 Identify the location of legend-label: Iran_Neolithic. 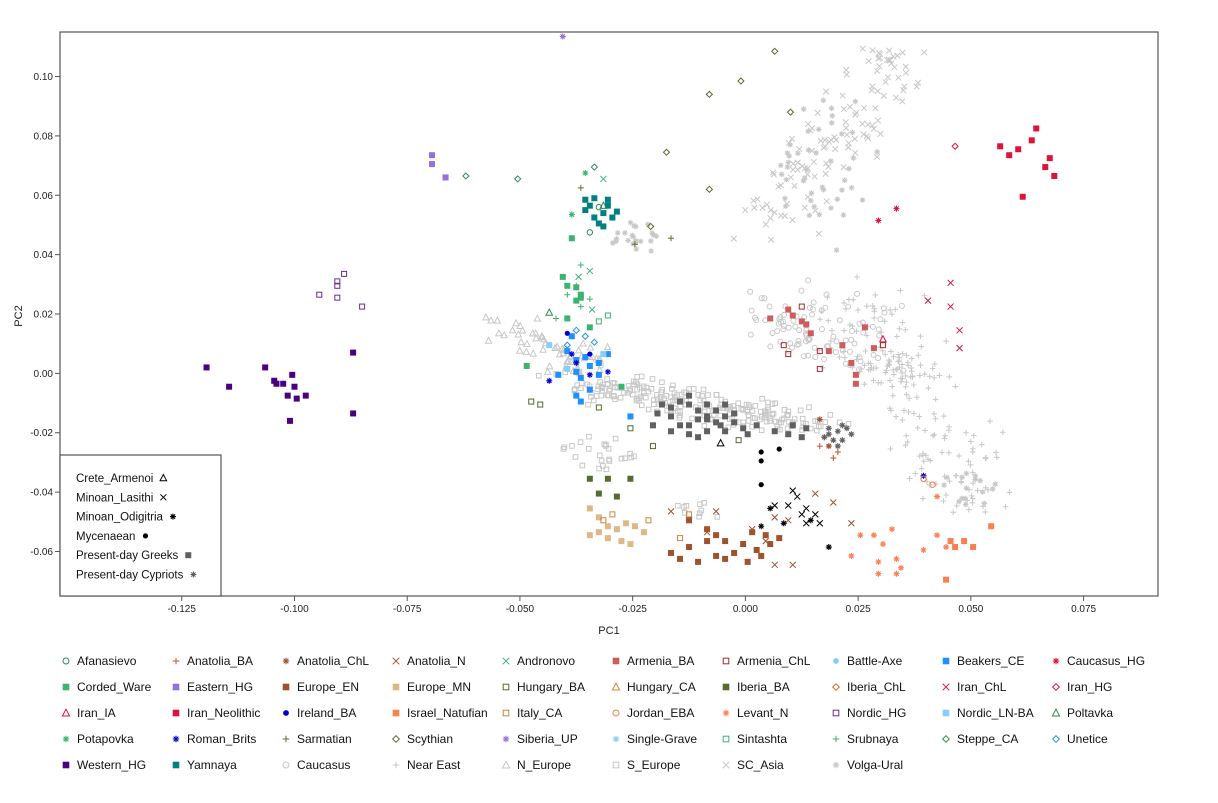
(223, 713).